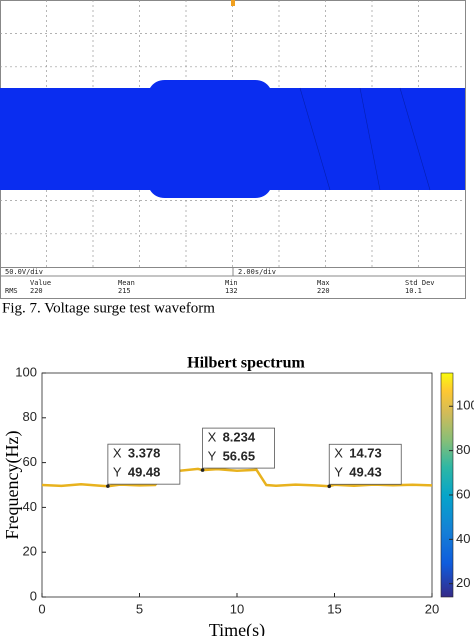 The image size is (474, 641). What do you see at coordinates (257, 272) in the screenshot?
I see `time-div: 2.00s/div` at bounding box center [257, 272].